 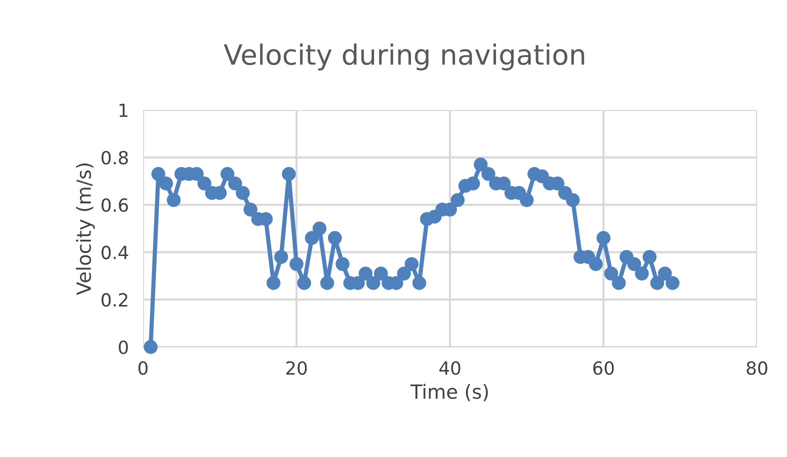 I want to click on x-tick-label: 20, so click(x=296, y=368).